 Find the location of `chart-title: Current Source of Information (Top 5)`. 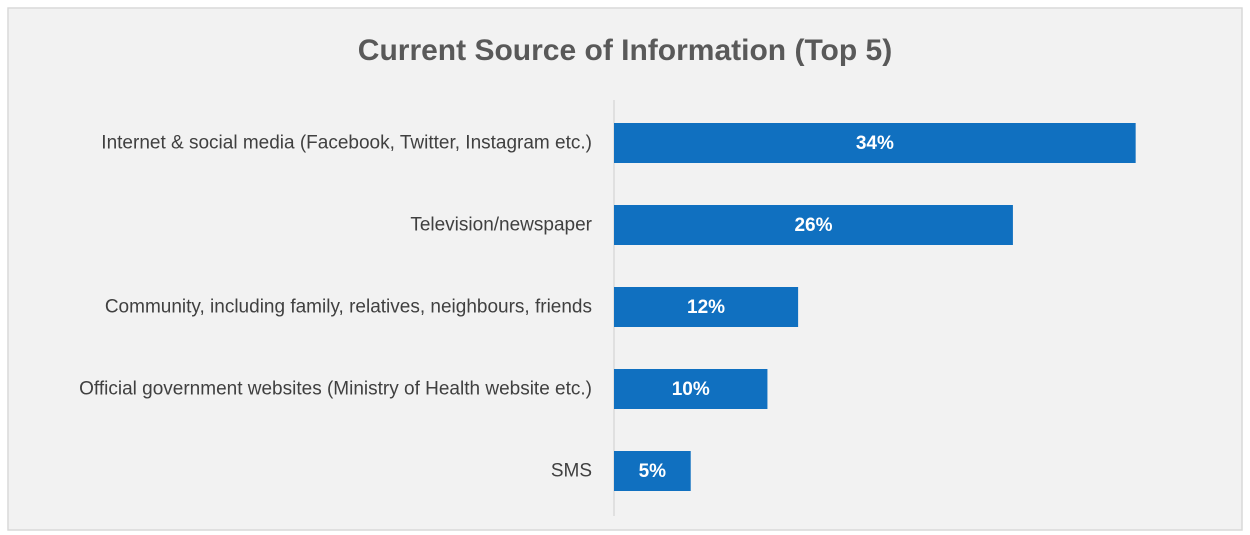

chart-title: Current Source of Information (Top 5) is located at coordinates (625, 50).